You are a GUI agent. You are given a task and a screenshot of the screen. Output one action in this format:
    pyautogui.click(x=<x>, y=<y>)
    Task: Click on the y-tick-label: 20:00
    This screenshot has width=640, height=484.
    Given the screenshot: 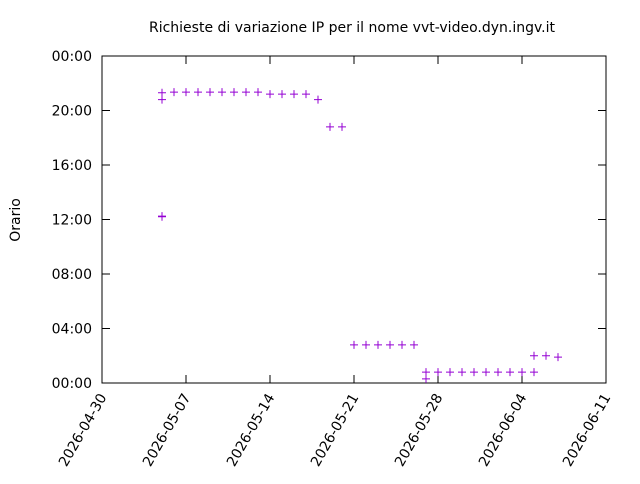 What is the action you would take?
    pyautogui.click(x=72, y=112)
    